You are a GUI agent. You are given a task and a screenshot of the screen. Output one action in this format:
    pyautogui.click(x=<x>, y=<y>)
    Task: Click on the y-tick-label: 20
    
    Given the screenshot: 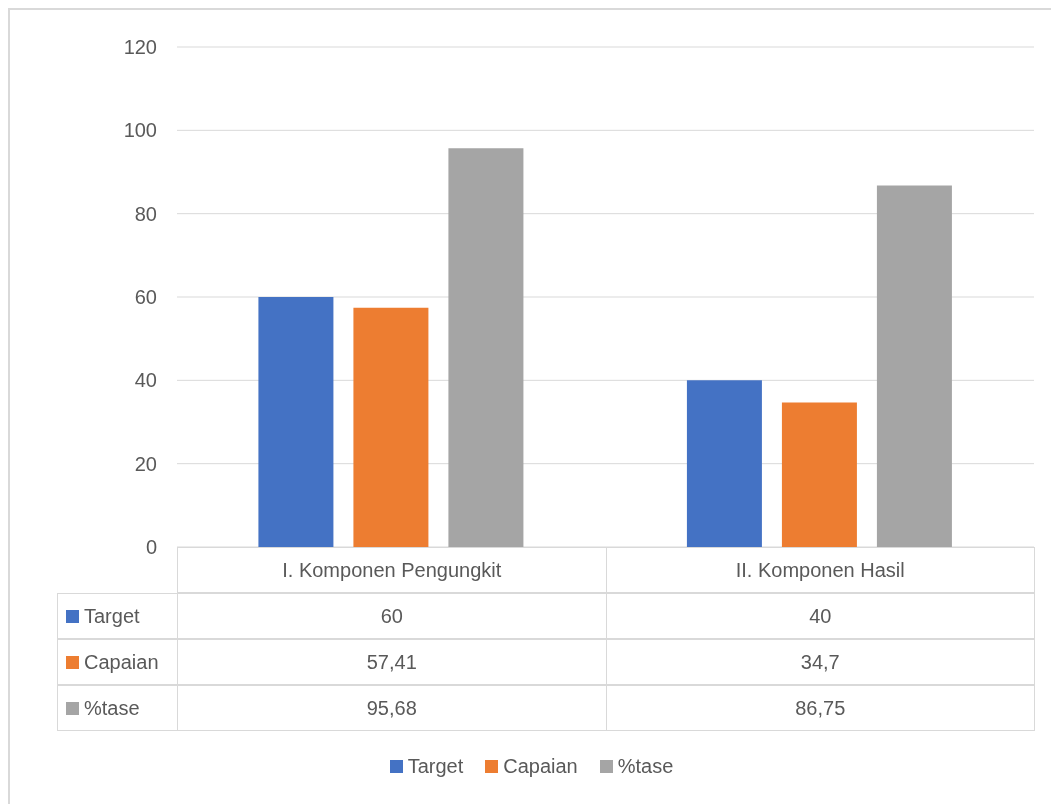 What is the action you would take?
    pyautogui.click(x=145, y=463)
    